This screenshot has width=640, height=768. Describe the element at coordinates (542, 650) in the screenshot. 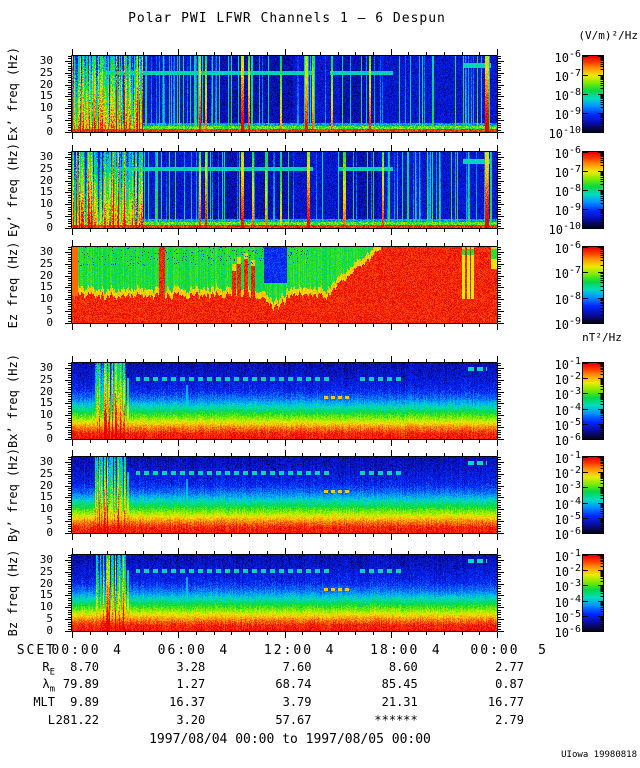

I see `x-day-label: 5` at that location.